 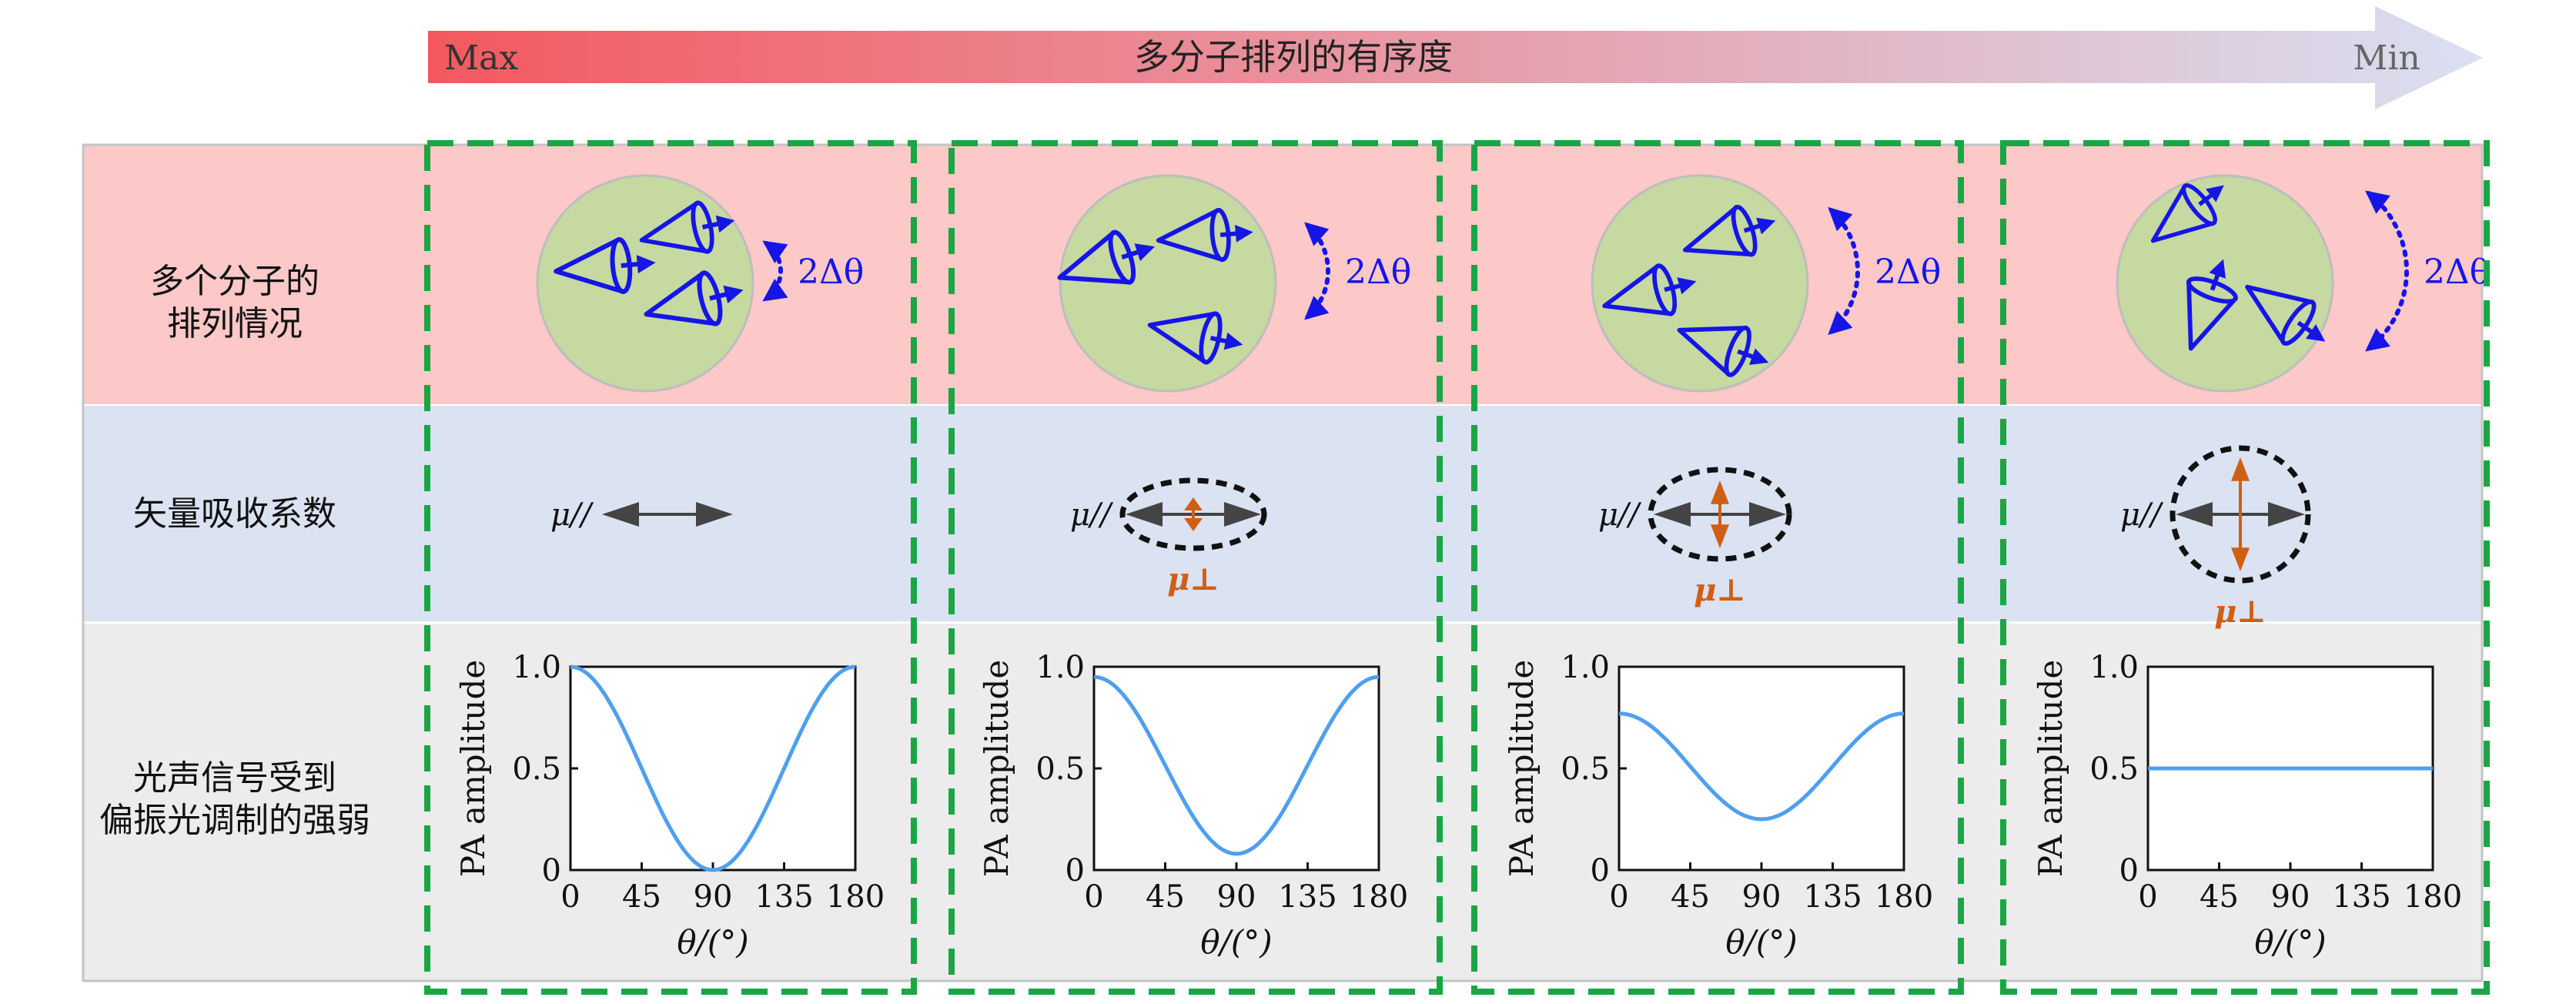 What do you see at coordinates (641, 897) in the screenshot?
I see `x-tick-label: 45` at bounding box center [641, 897].